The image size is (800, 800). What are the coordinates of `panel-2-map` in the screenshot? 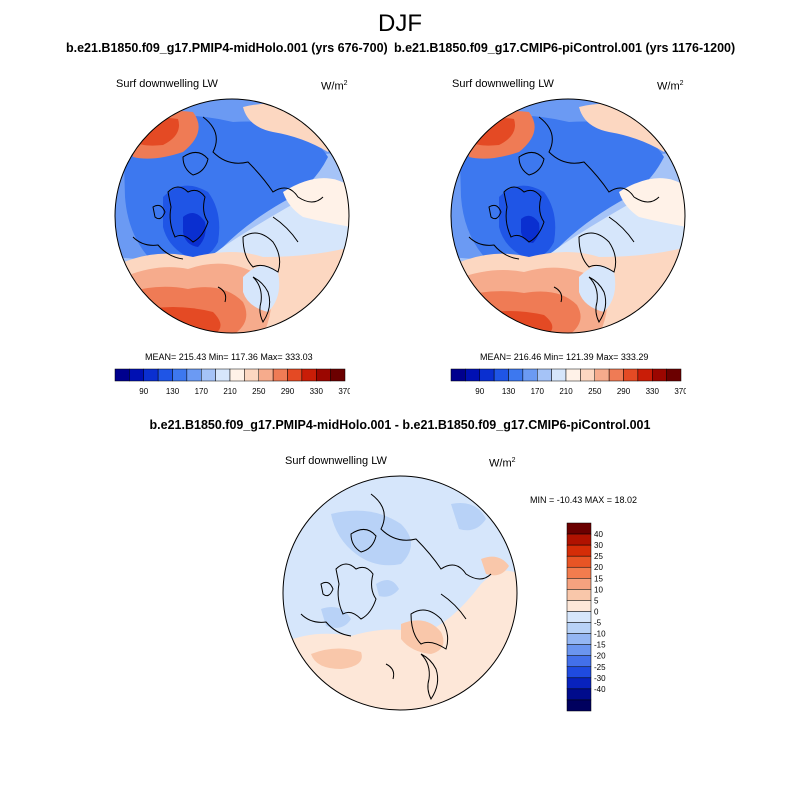 It's located at (568, 216).